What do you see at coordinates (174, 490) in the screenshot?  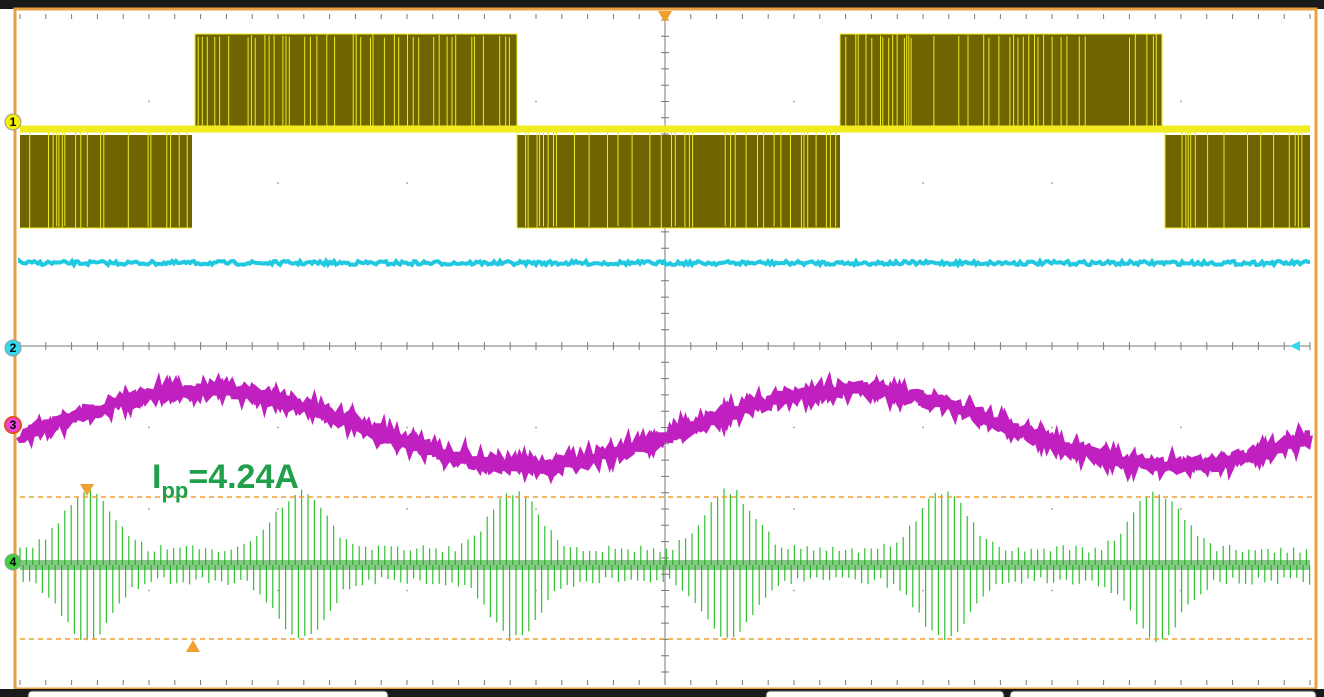 I see `annotation-subscript: pp` at bounding box center [174, 490].